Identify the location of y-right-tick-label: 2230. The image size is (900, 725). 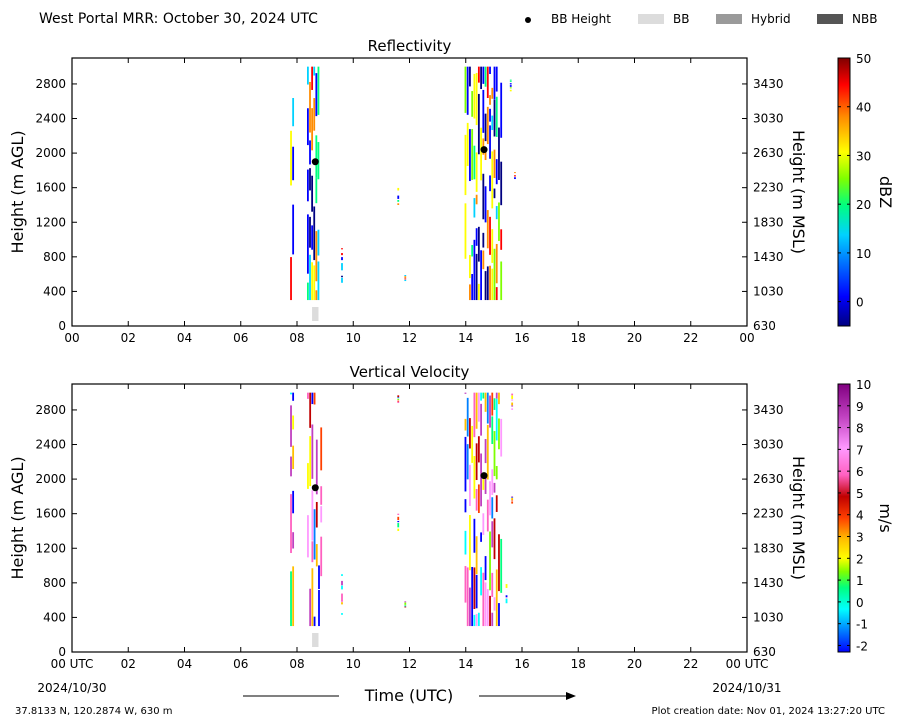
(768, 188).